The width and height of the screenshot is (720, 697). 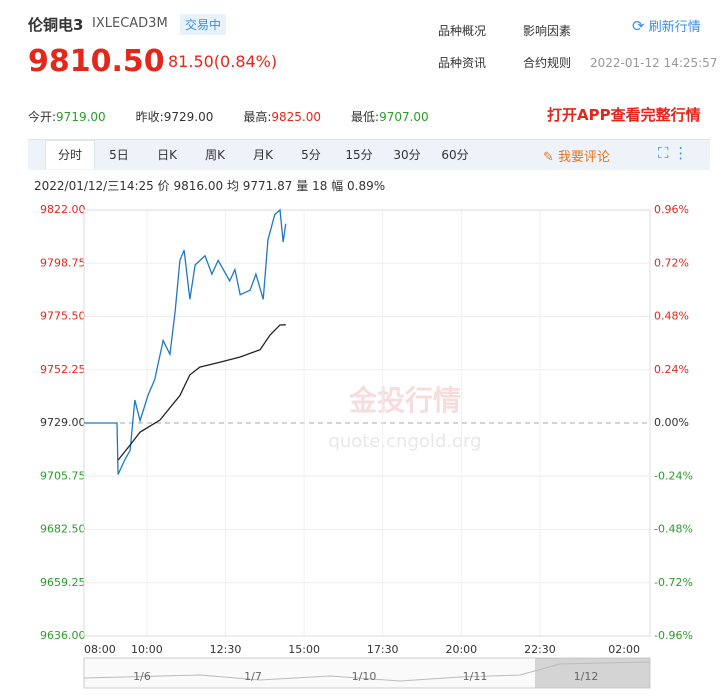 What do you see at coordinates (547, 31) in the screenshot?
I see `link: 影响因素` at bounding box center [547, 31].